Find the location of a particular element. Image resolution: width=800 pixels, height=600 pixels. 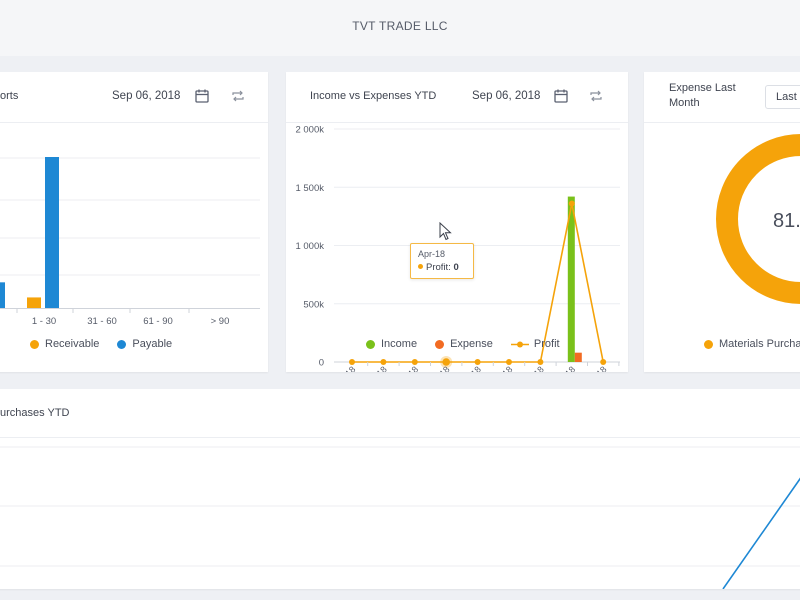

income-ytick-label: 1 500k is located at coordinates (309, 188).